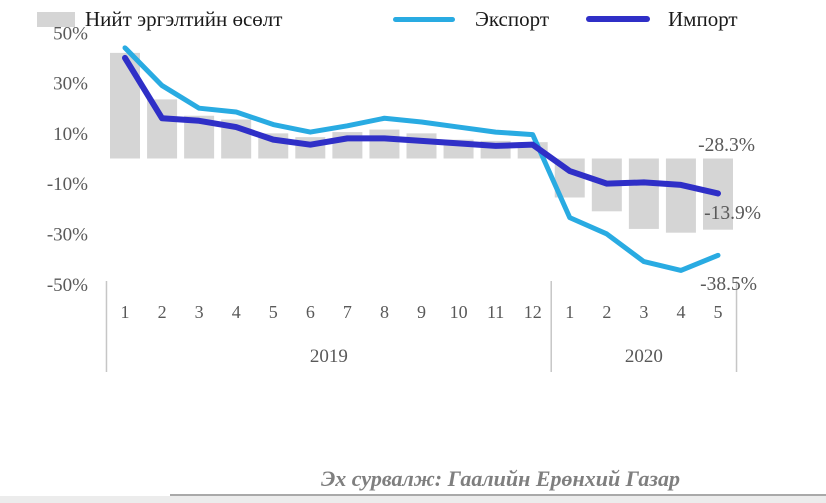 This screenshot has width=826, height=503. Describe the element at coordinates (459, 312) in the screenshot. I see `month-tick-label: 10` at that location.